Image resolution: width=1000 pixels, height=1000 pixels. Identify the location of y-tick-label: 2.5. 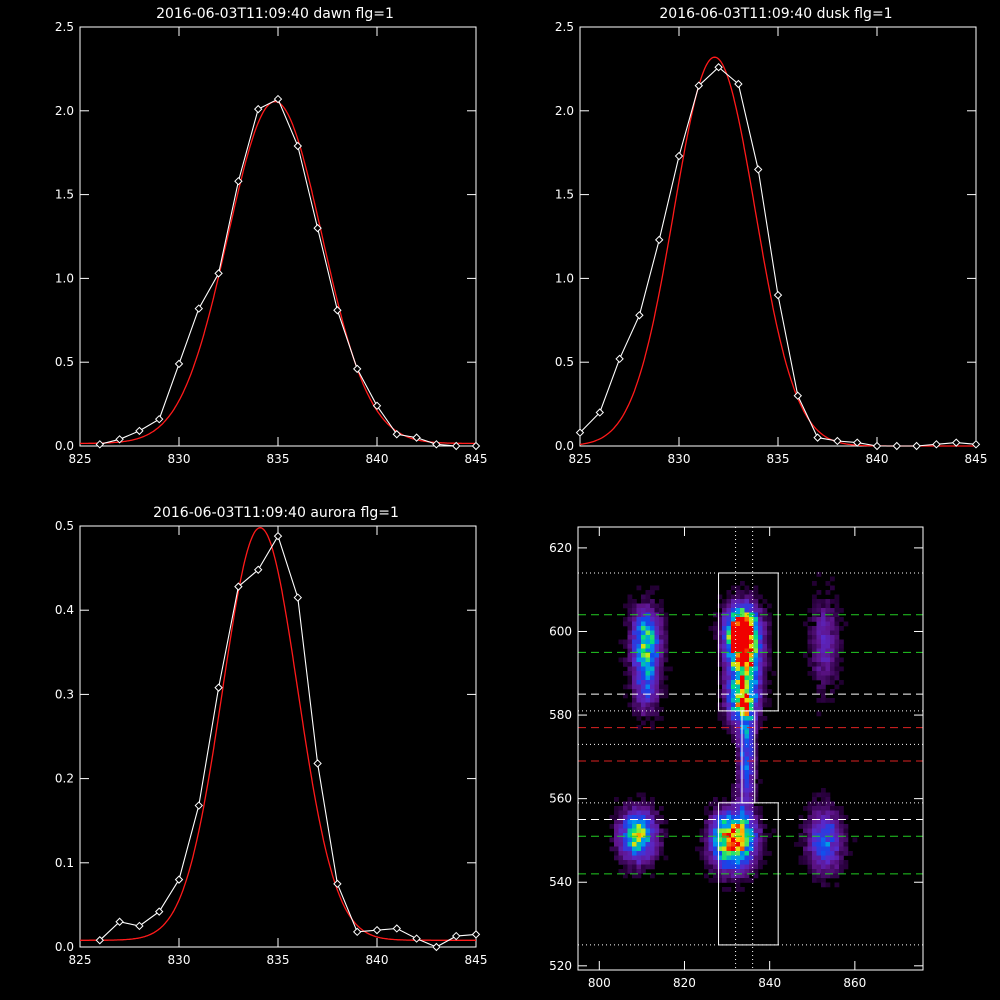
(564, 27).